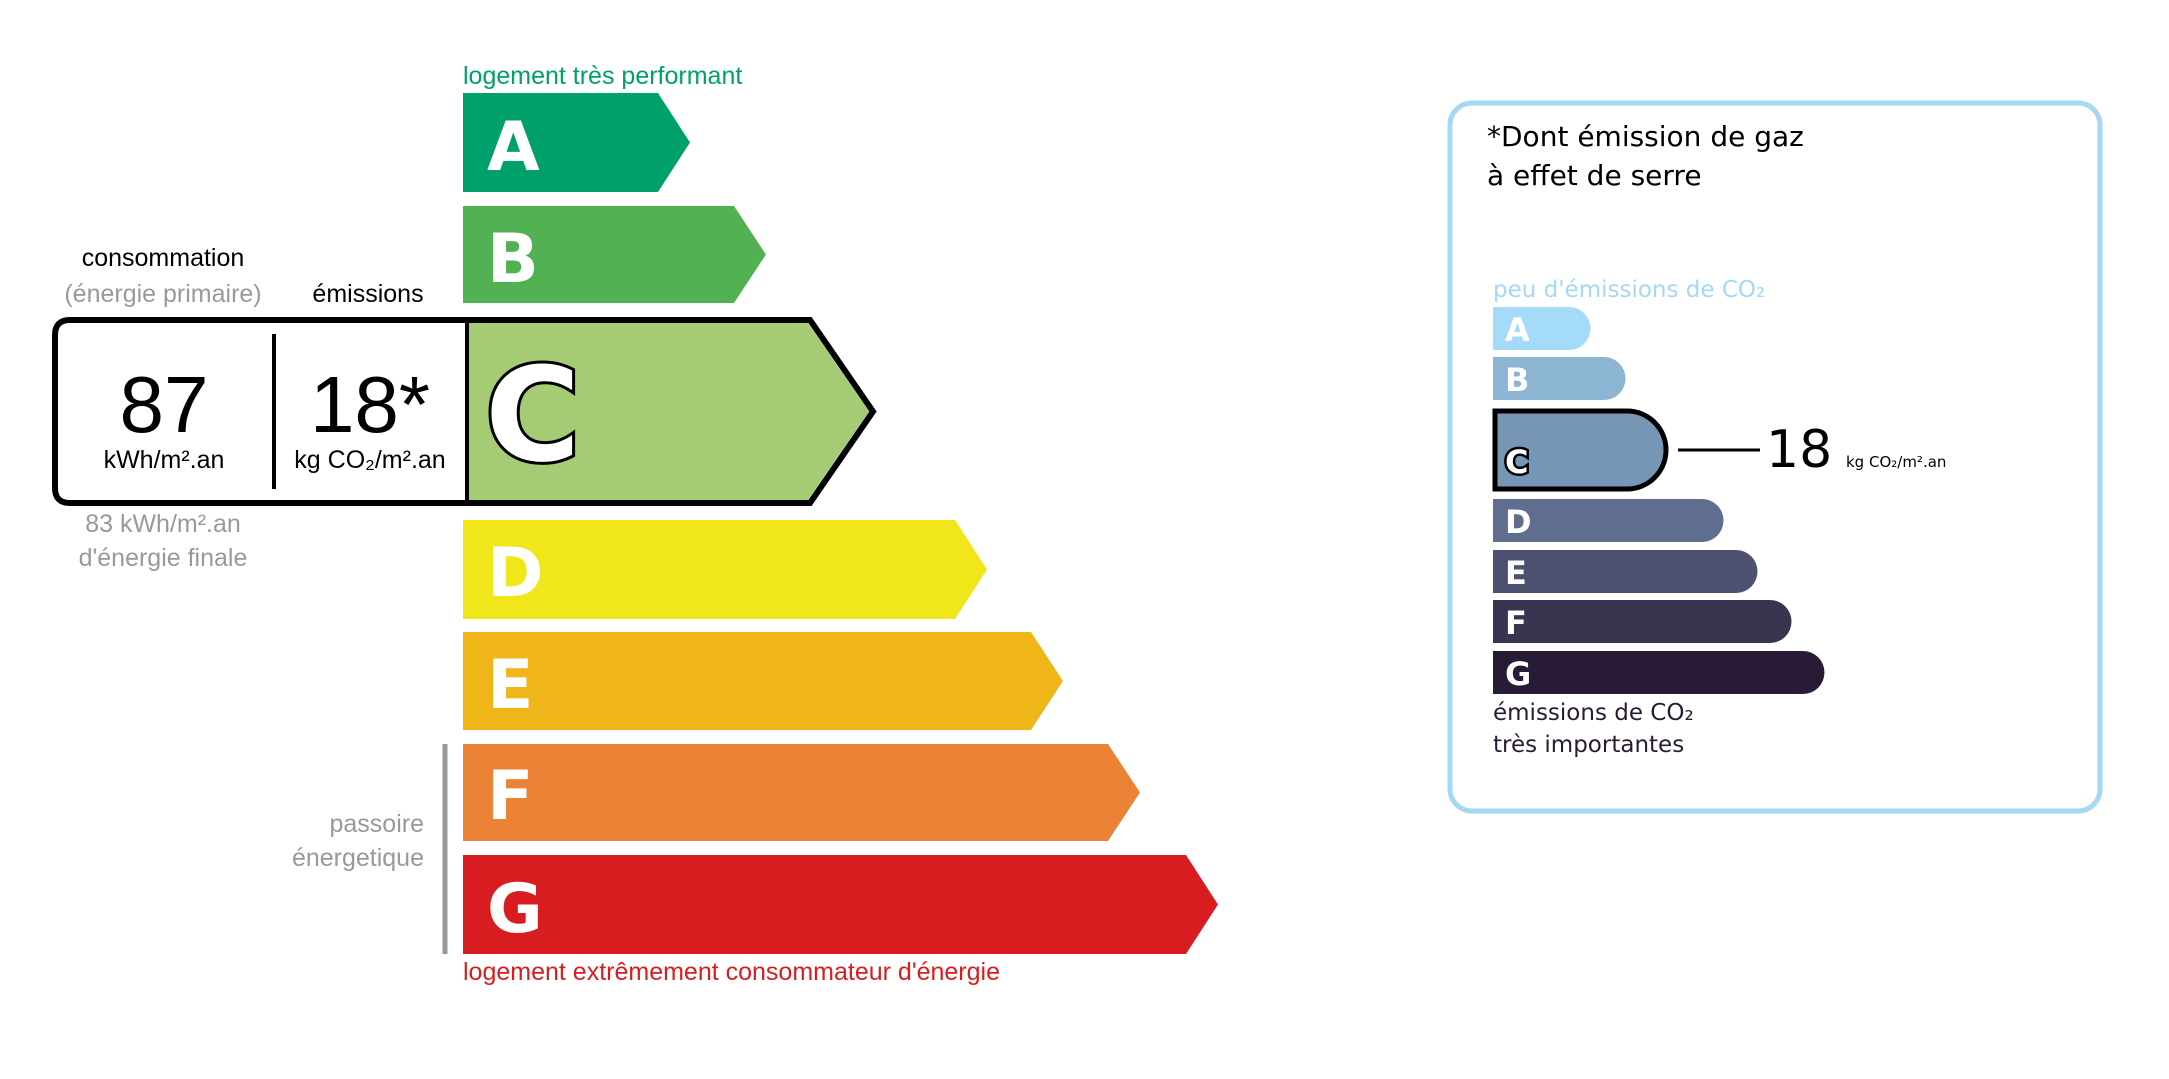 The height and width of the screenshot is (1079, 2169). What do you see at coordinates (367, 294) in the screenshot?
I see `emissions-label: émissions` at bounding box center [367, 294].